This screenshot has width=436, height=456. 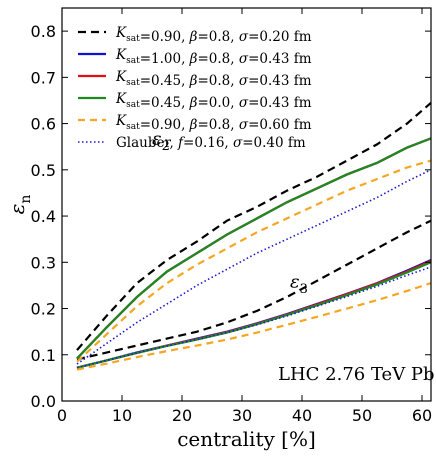 I want to click on y-tick-label: 0.5, so click(x=43, y=170).